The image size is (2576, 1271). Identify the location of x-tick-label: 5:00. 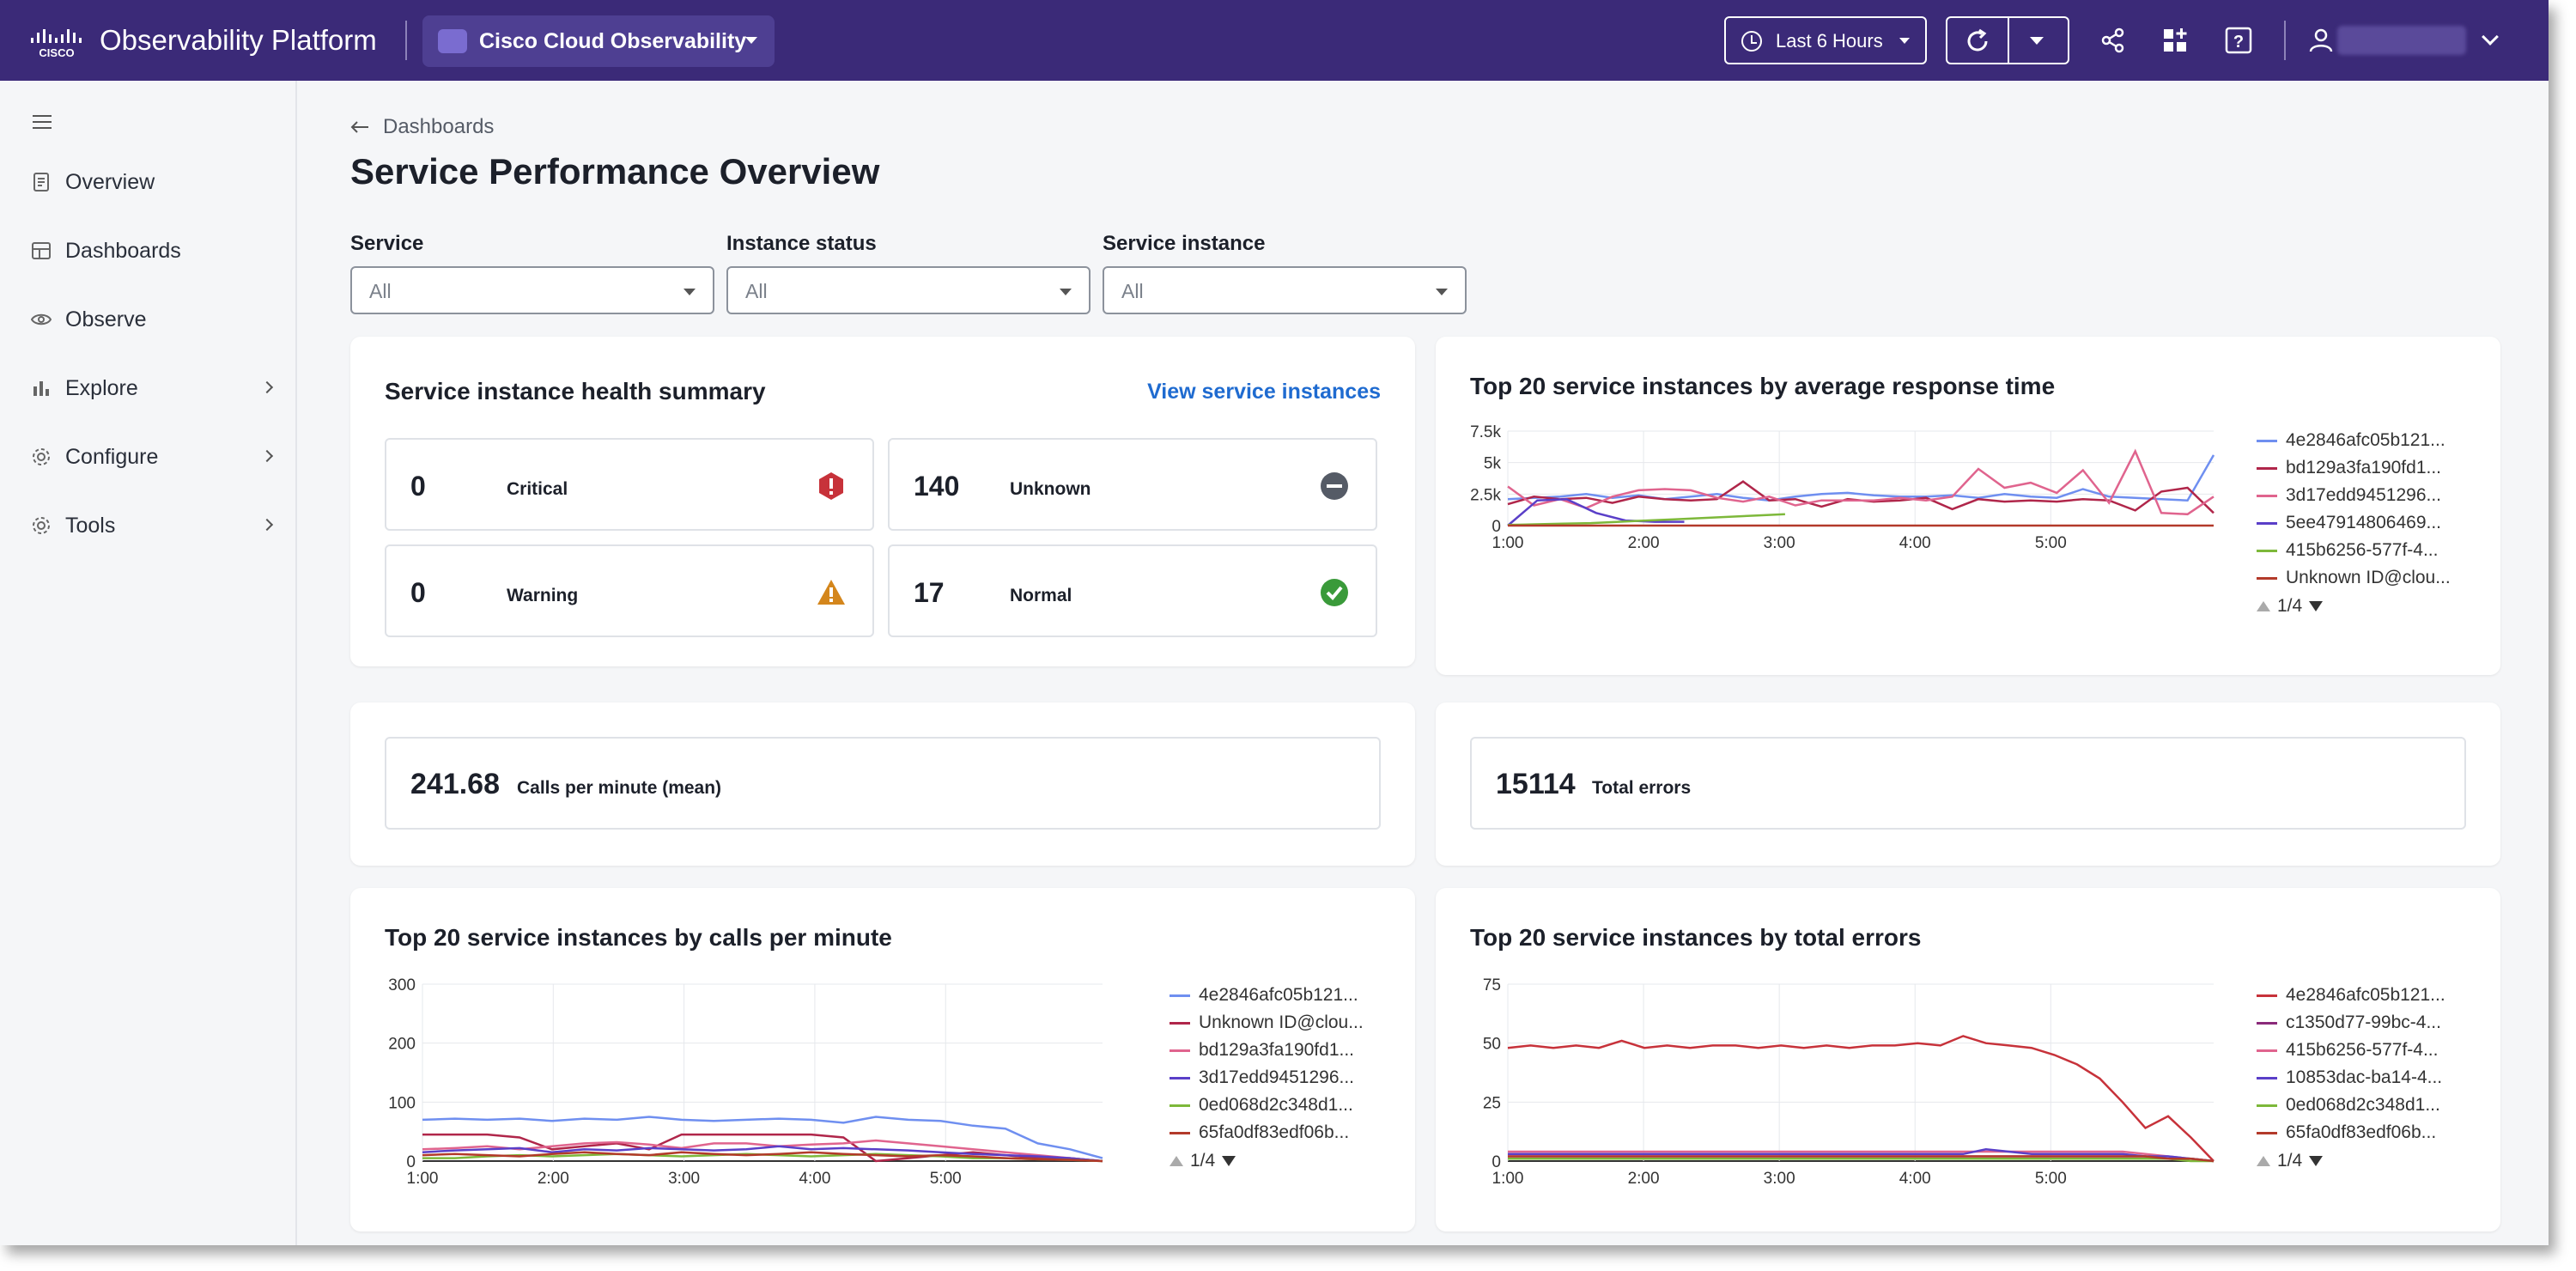
(2051, 1179).